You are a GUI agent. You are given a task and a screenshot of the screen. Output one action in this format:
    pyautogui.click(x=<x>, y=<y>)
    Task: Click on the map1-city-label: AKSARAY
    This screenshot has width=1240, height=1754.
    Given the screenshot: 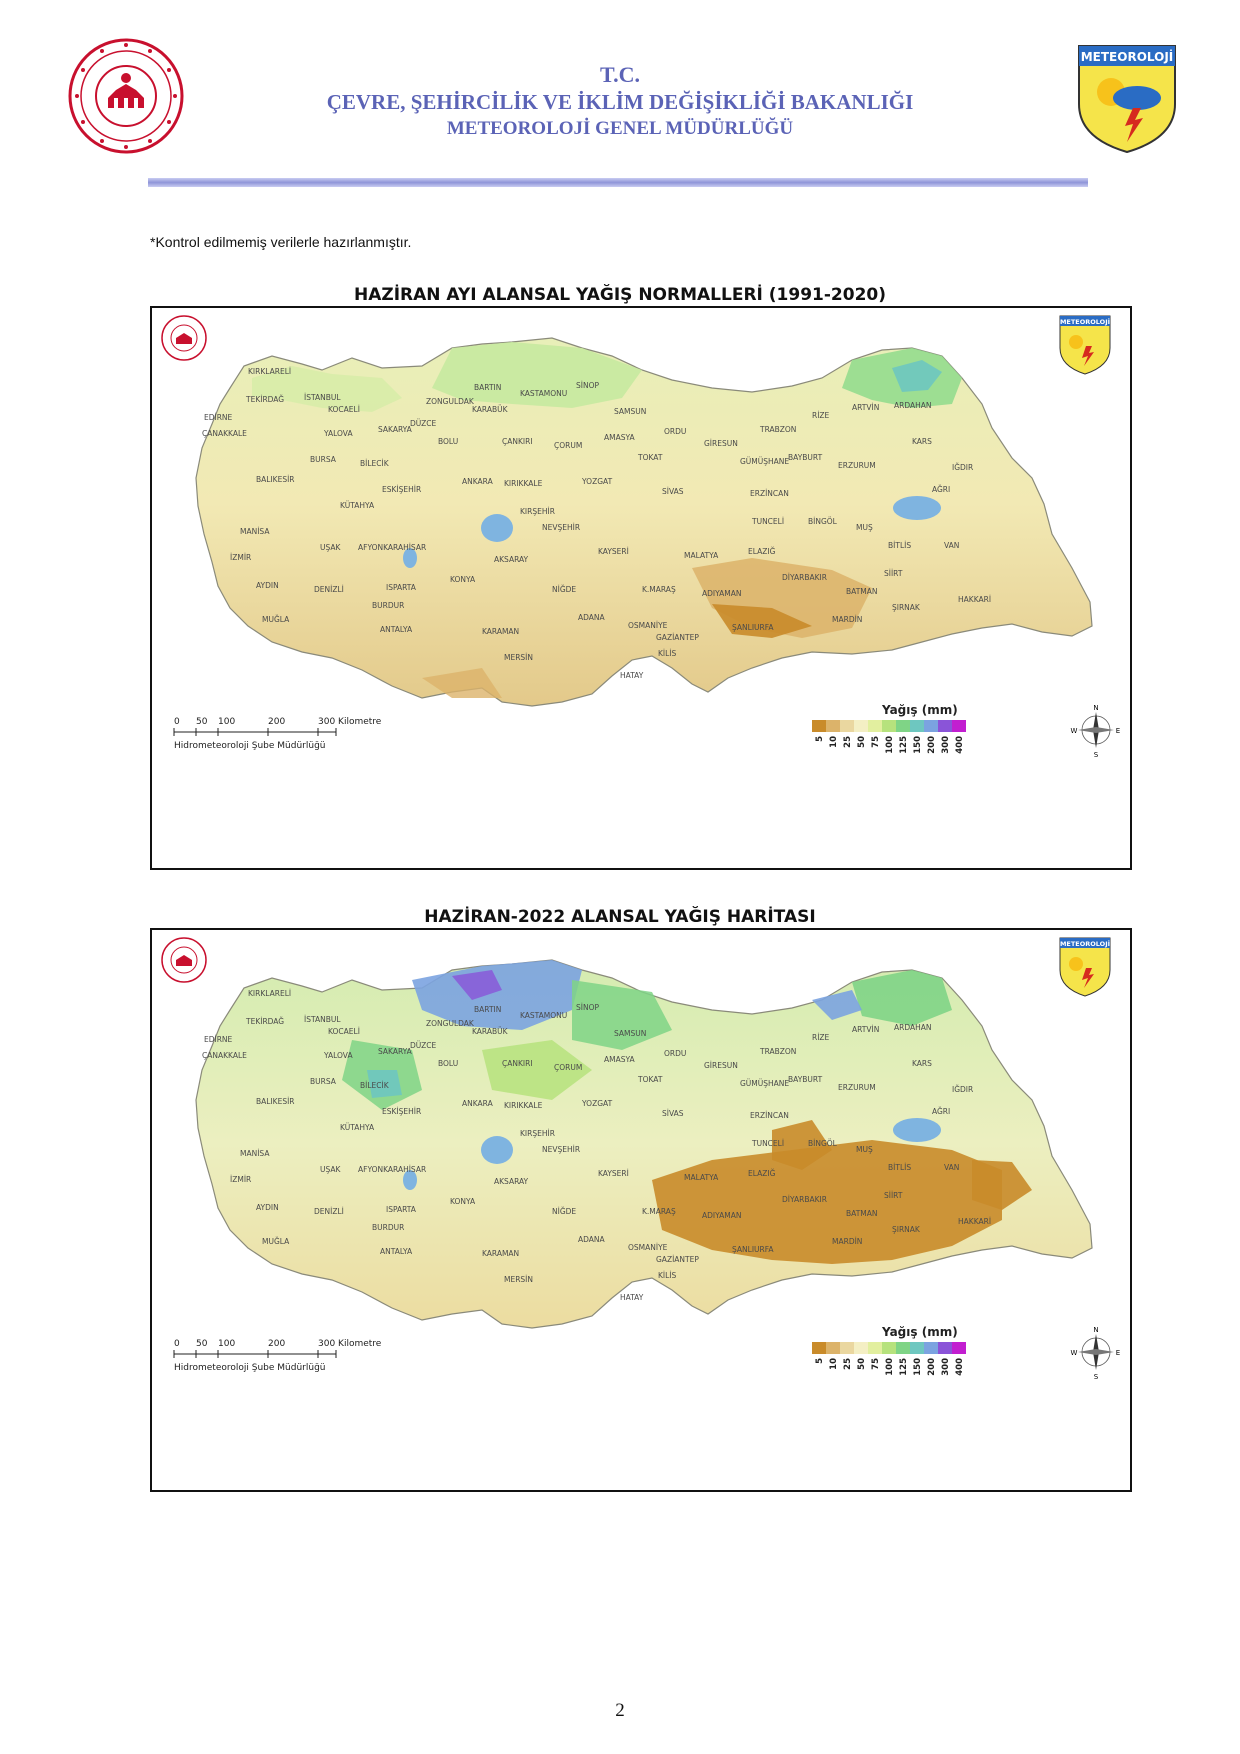 What is the action you would take?
    pyautogui.click(x=511, y=559)
    